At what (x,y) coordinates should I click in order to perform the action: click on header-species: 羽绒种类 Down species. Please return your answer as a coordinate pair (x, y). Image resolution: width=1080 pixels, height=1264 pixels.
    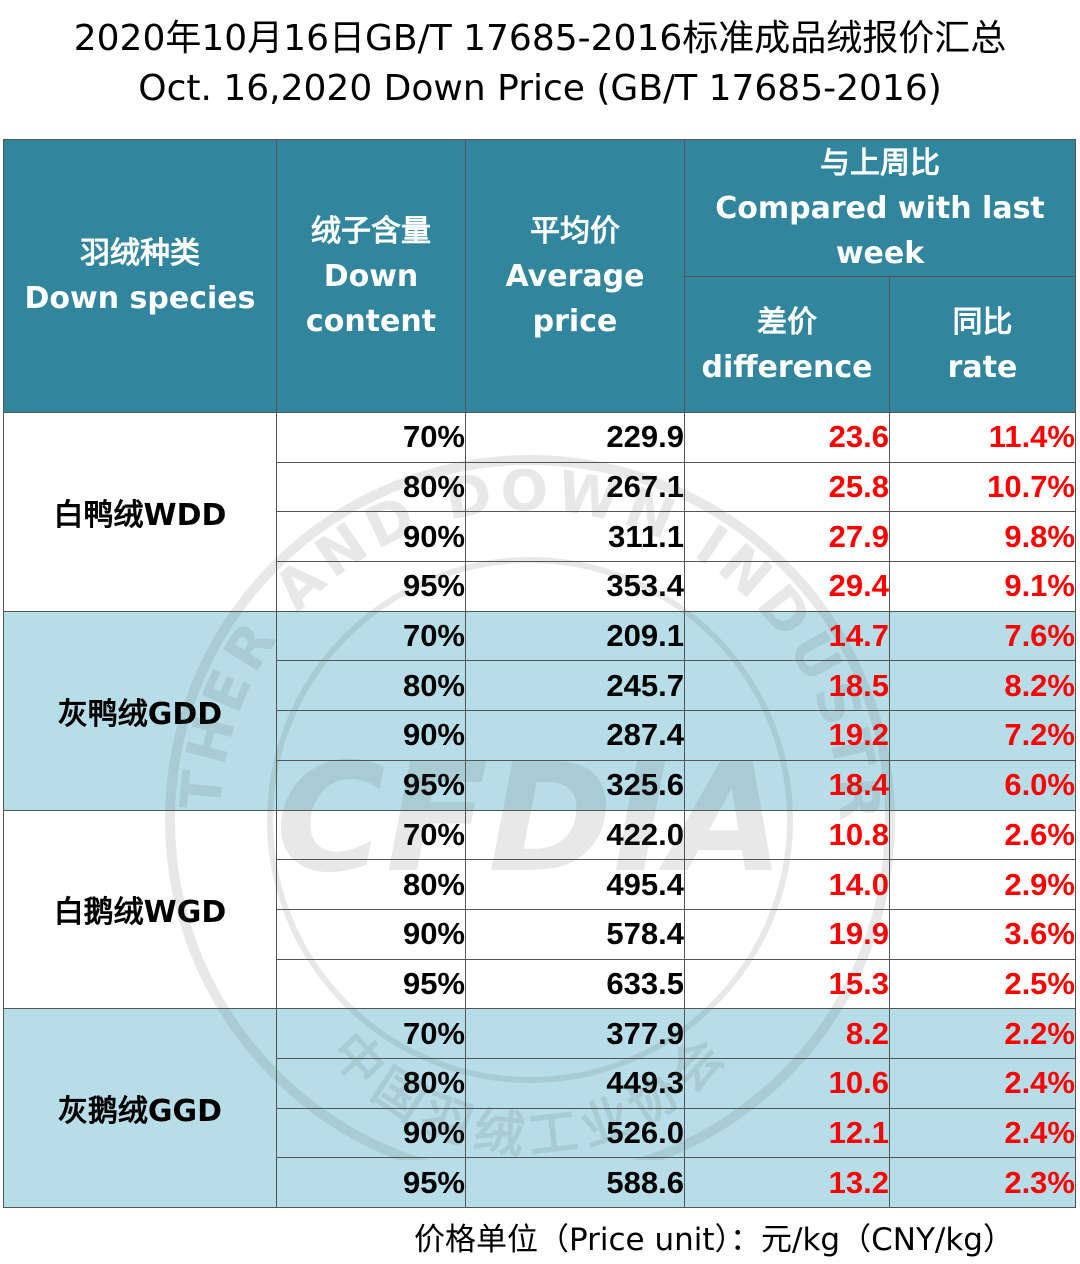
    Looking at the image, I should click on (140, 276).